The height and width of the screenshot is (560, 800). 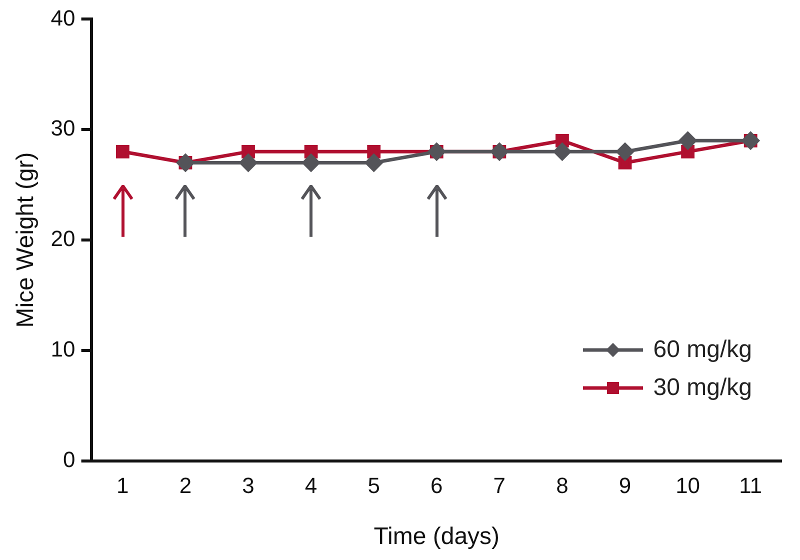 I want to click on legend-label: 30 mg/kg, so click(x=702, y=388).